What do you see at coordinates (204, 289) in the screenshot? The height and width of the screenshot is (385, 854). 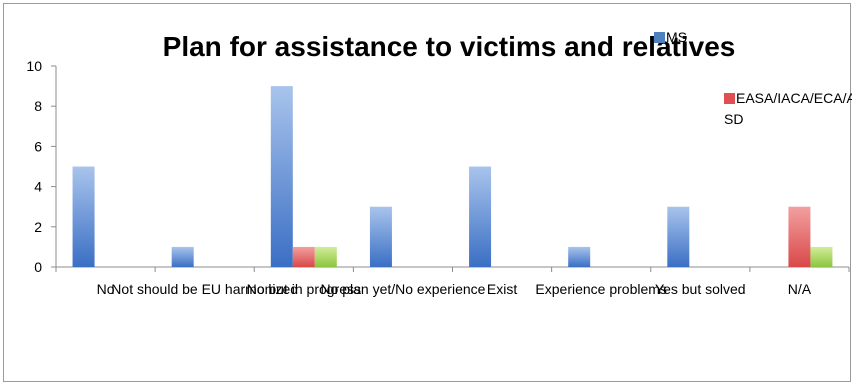 I see `x-tick-label: Not should be EU harmonized` at bounding box center [204, 289].